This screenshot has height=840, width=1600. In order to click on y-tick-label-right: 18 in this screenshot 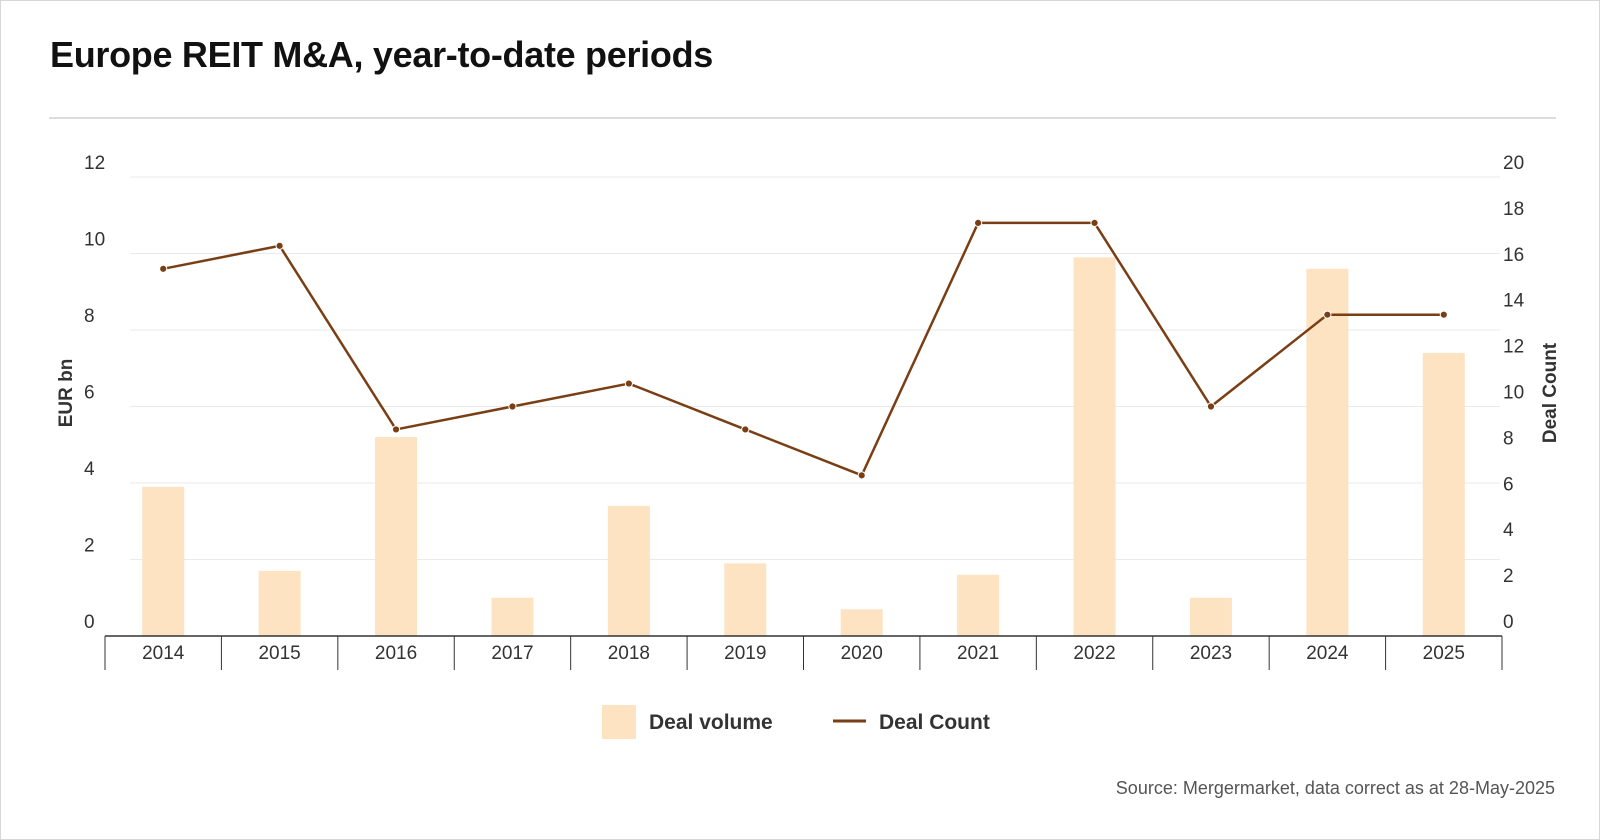, I will do `click(1513, 209)`.